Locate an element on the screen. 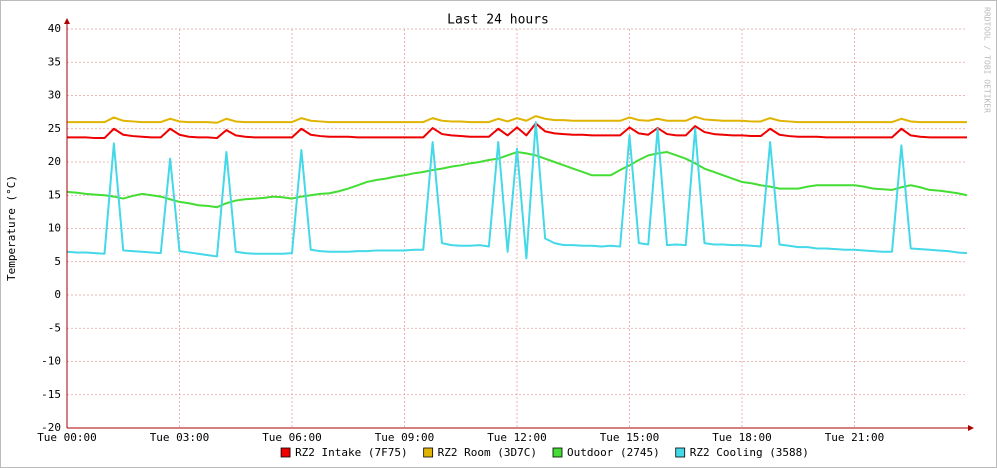 This screenshot has height=468, width=997. legend-item: RZ2 Cooling (3588) is located at coordinates (742, 452).